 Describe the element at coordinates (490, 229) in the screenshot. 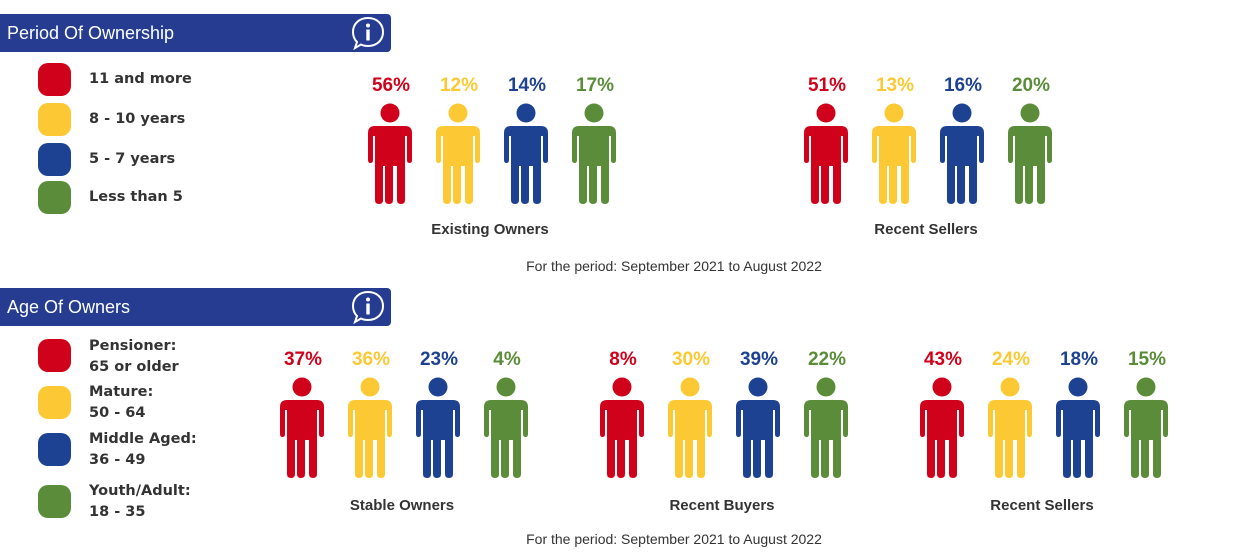

I see `group-label: Existing Owners` at that location.